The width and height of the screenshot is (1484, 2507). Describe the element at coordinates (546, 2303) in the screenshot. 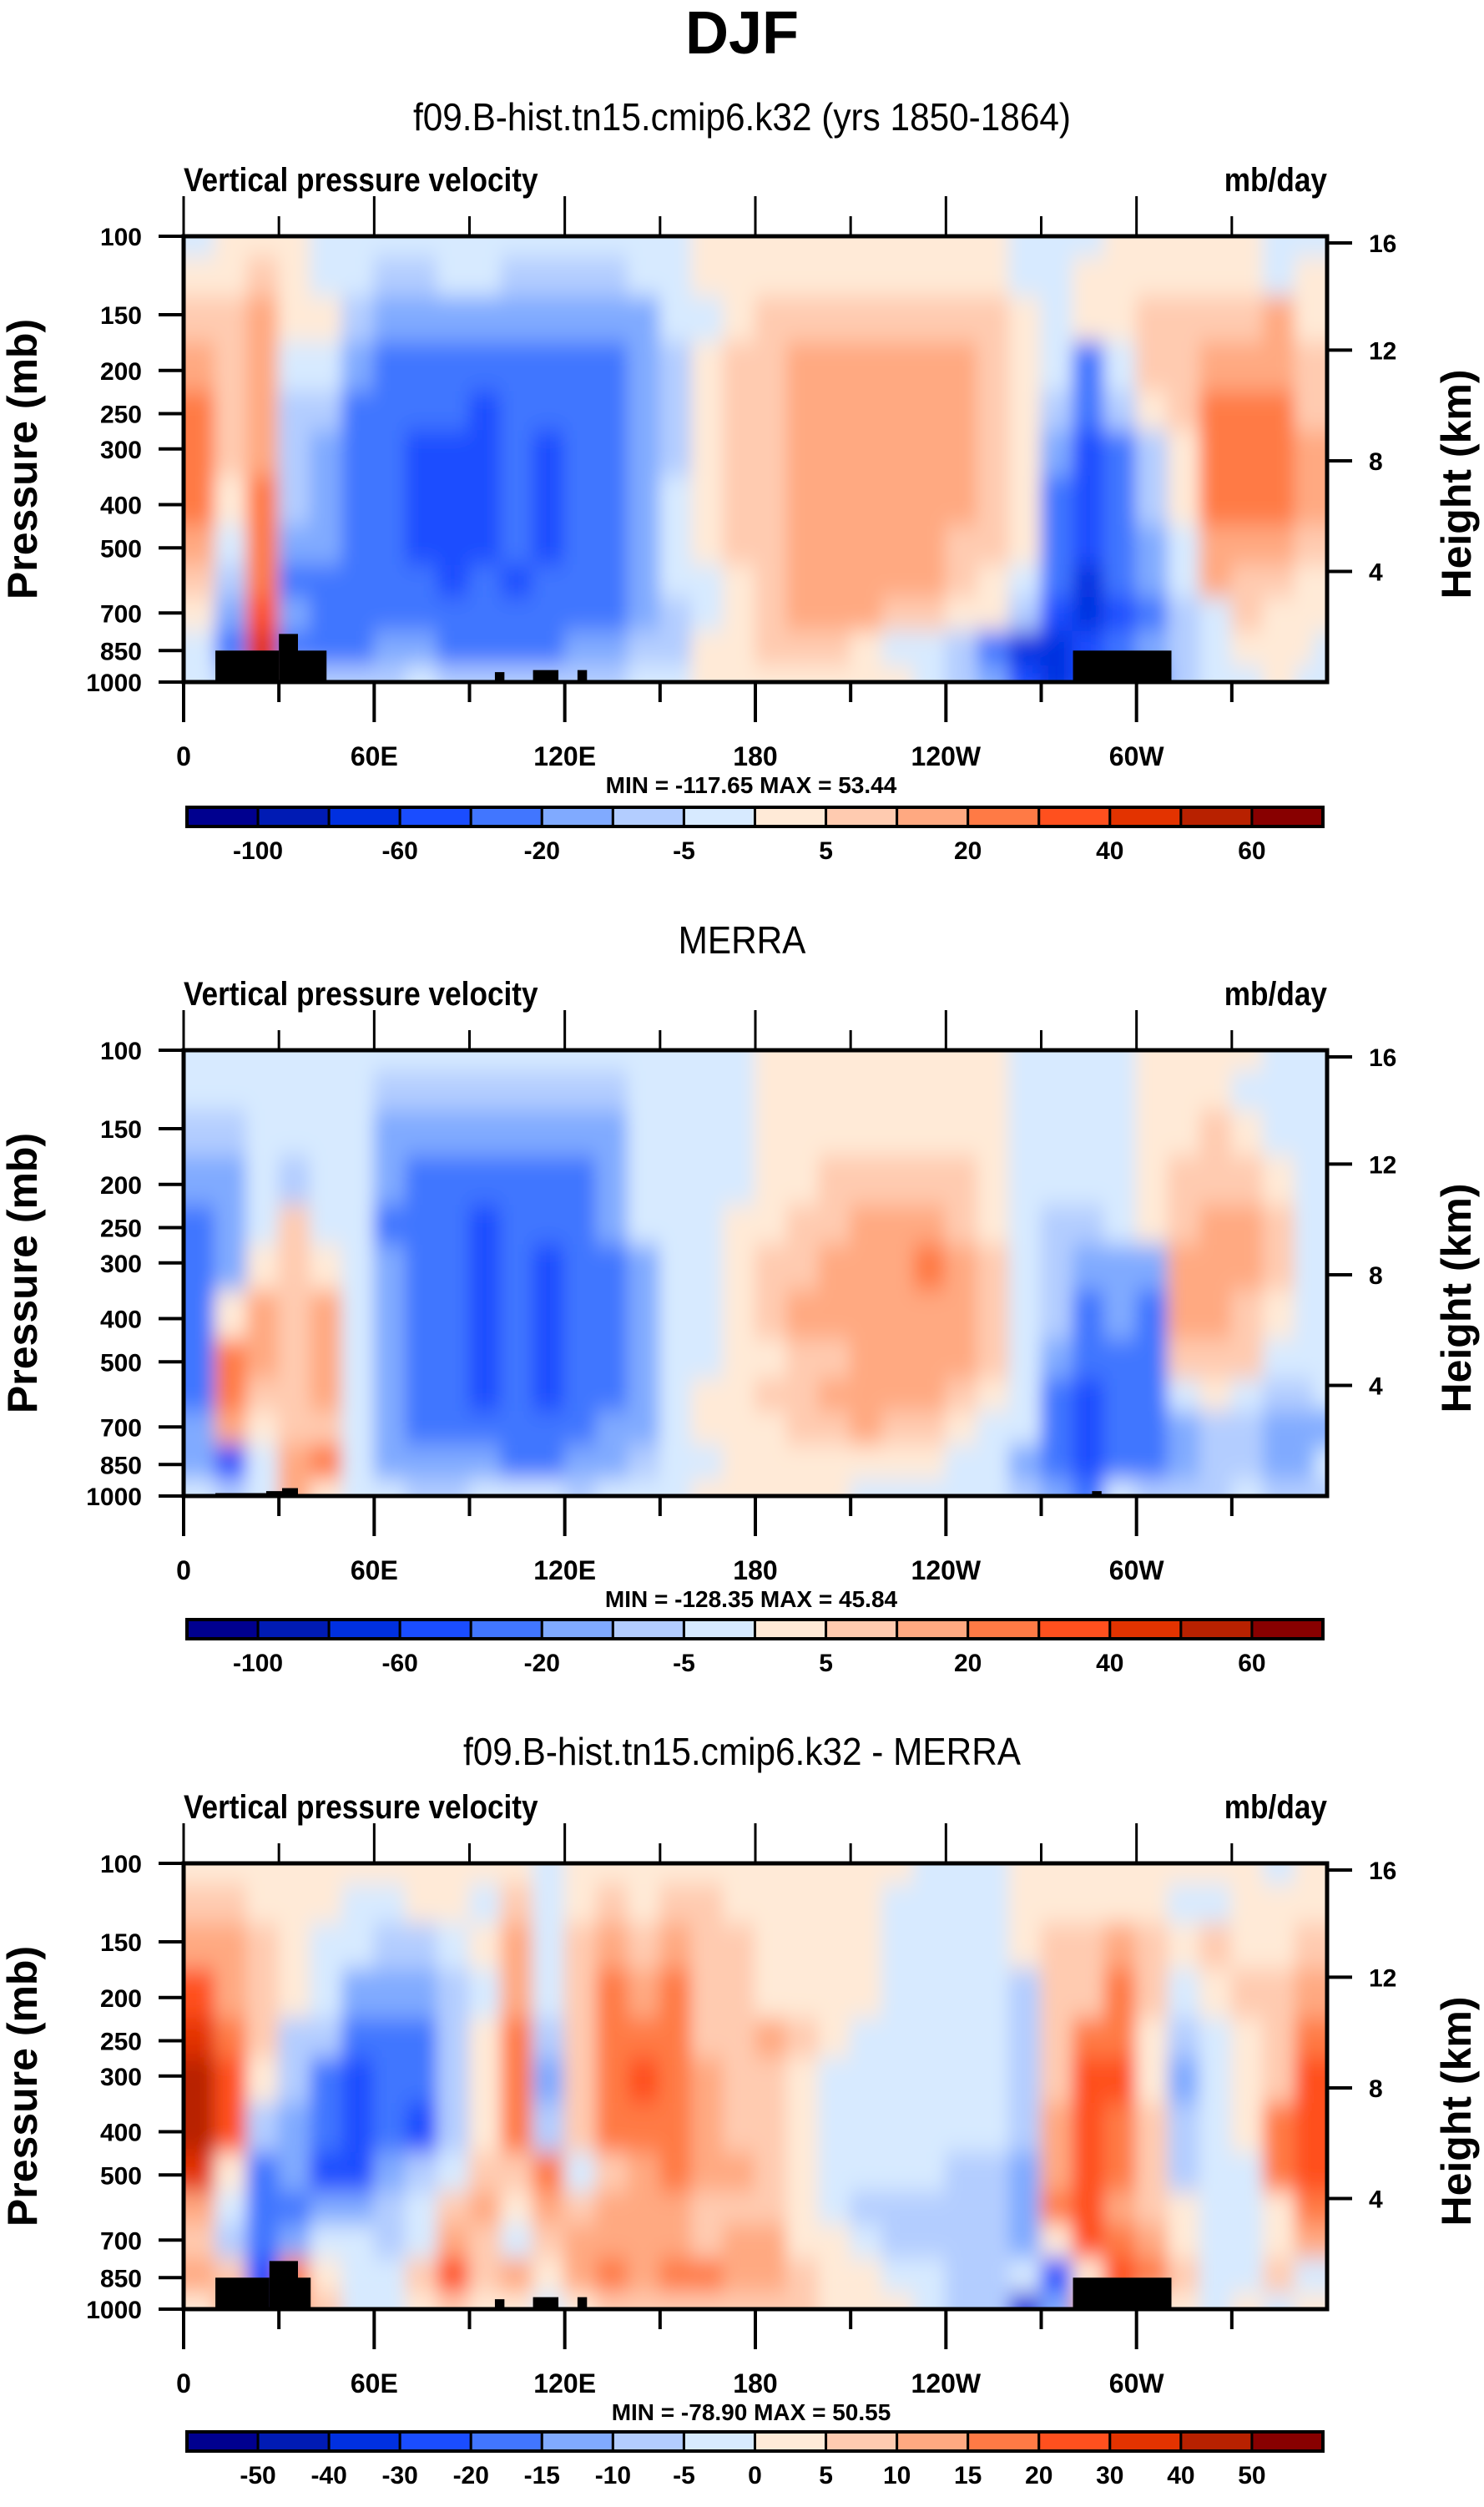

I see `terrain-mask` at that location.